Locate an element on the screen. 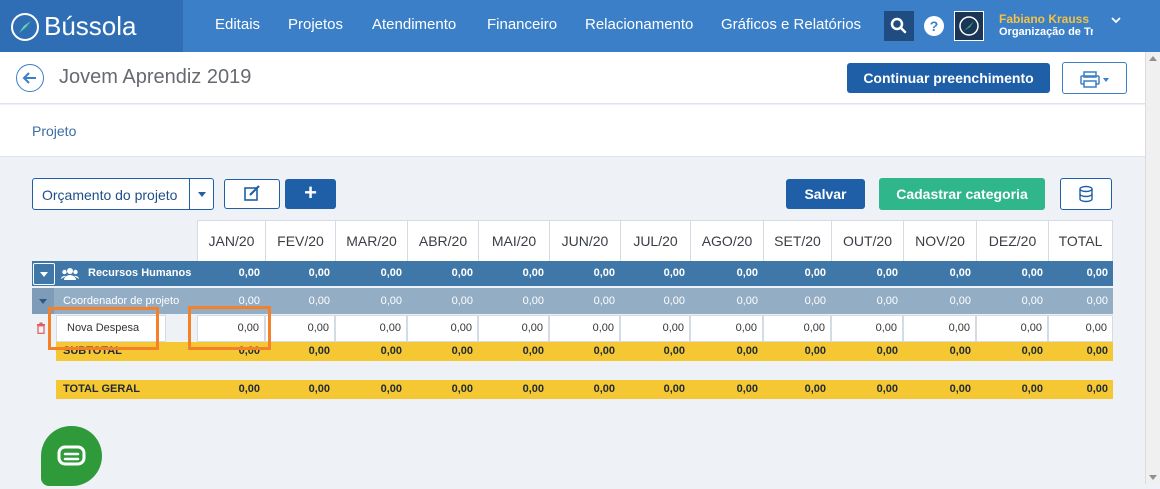 The height and width of the screenshot is (489, 1160). budget-select: Orçamento do projeto is located at coordinates (123, 194).